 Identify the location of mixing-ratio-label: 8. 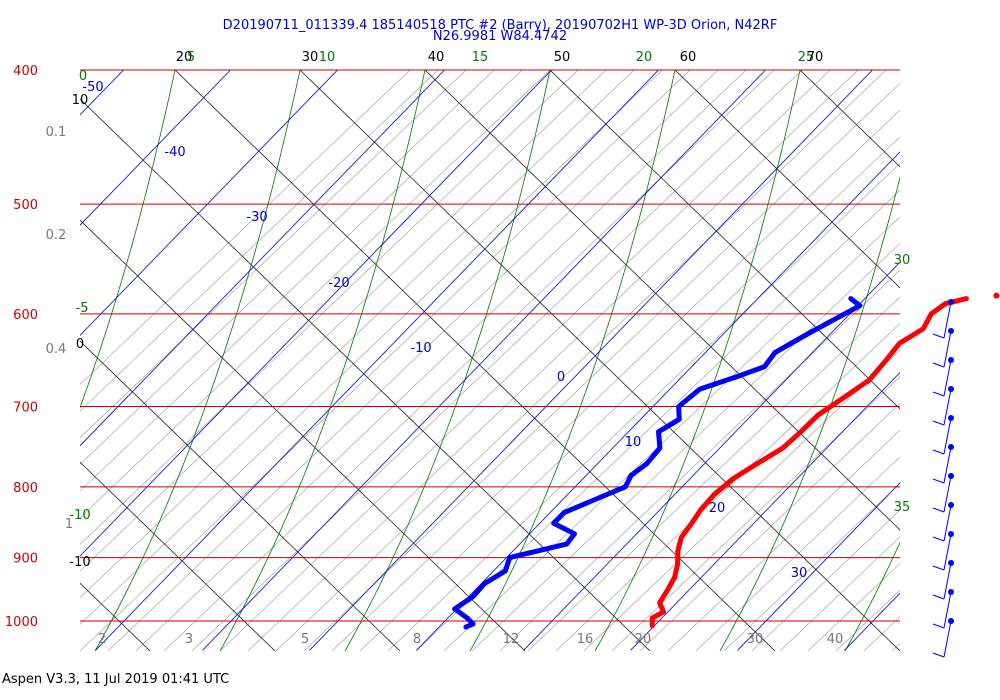
(417, 639).